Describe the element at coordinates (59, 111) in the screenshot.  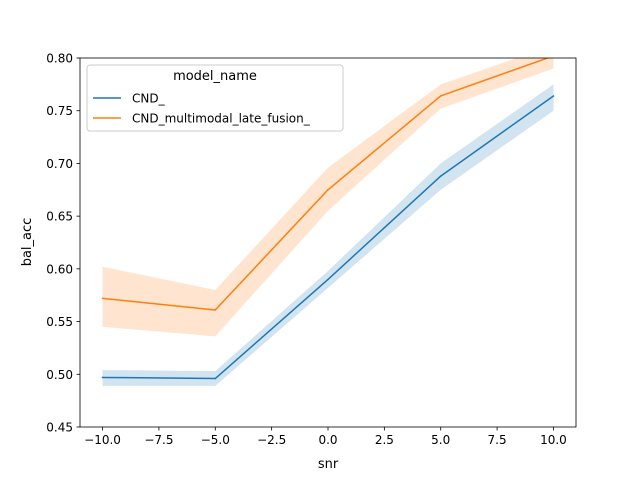
I see `y-tick-label: 0.75` at that location.